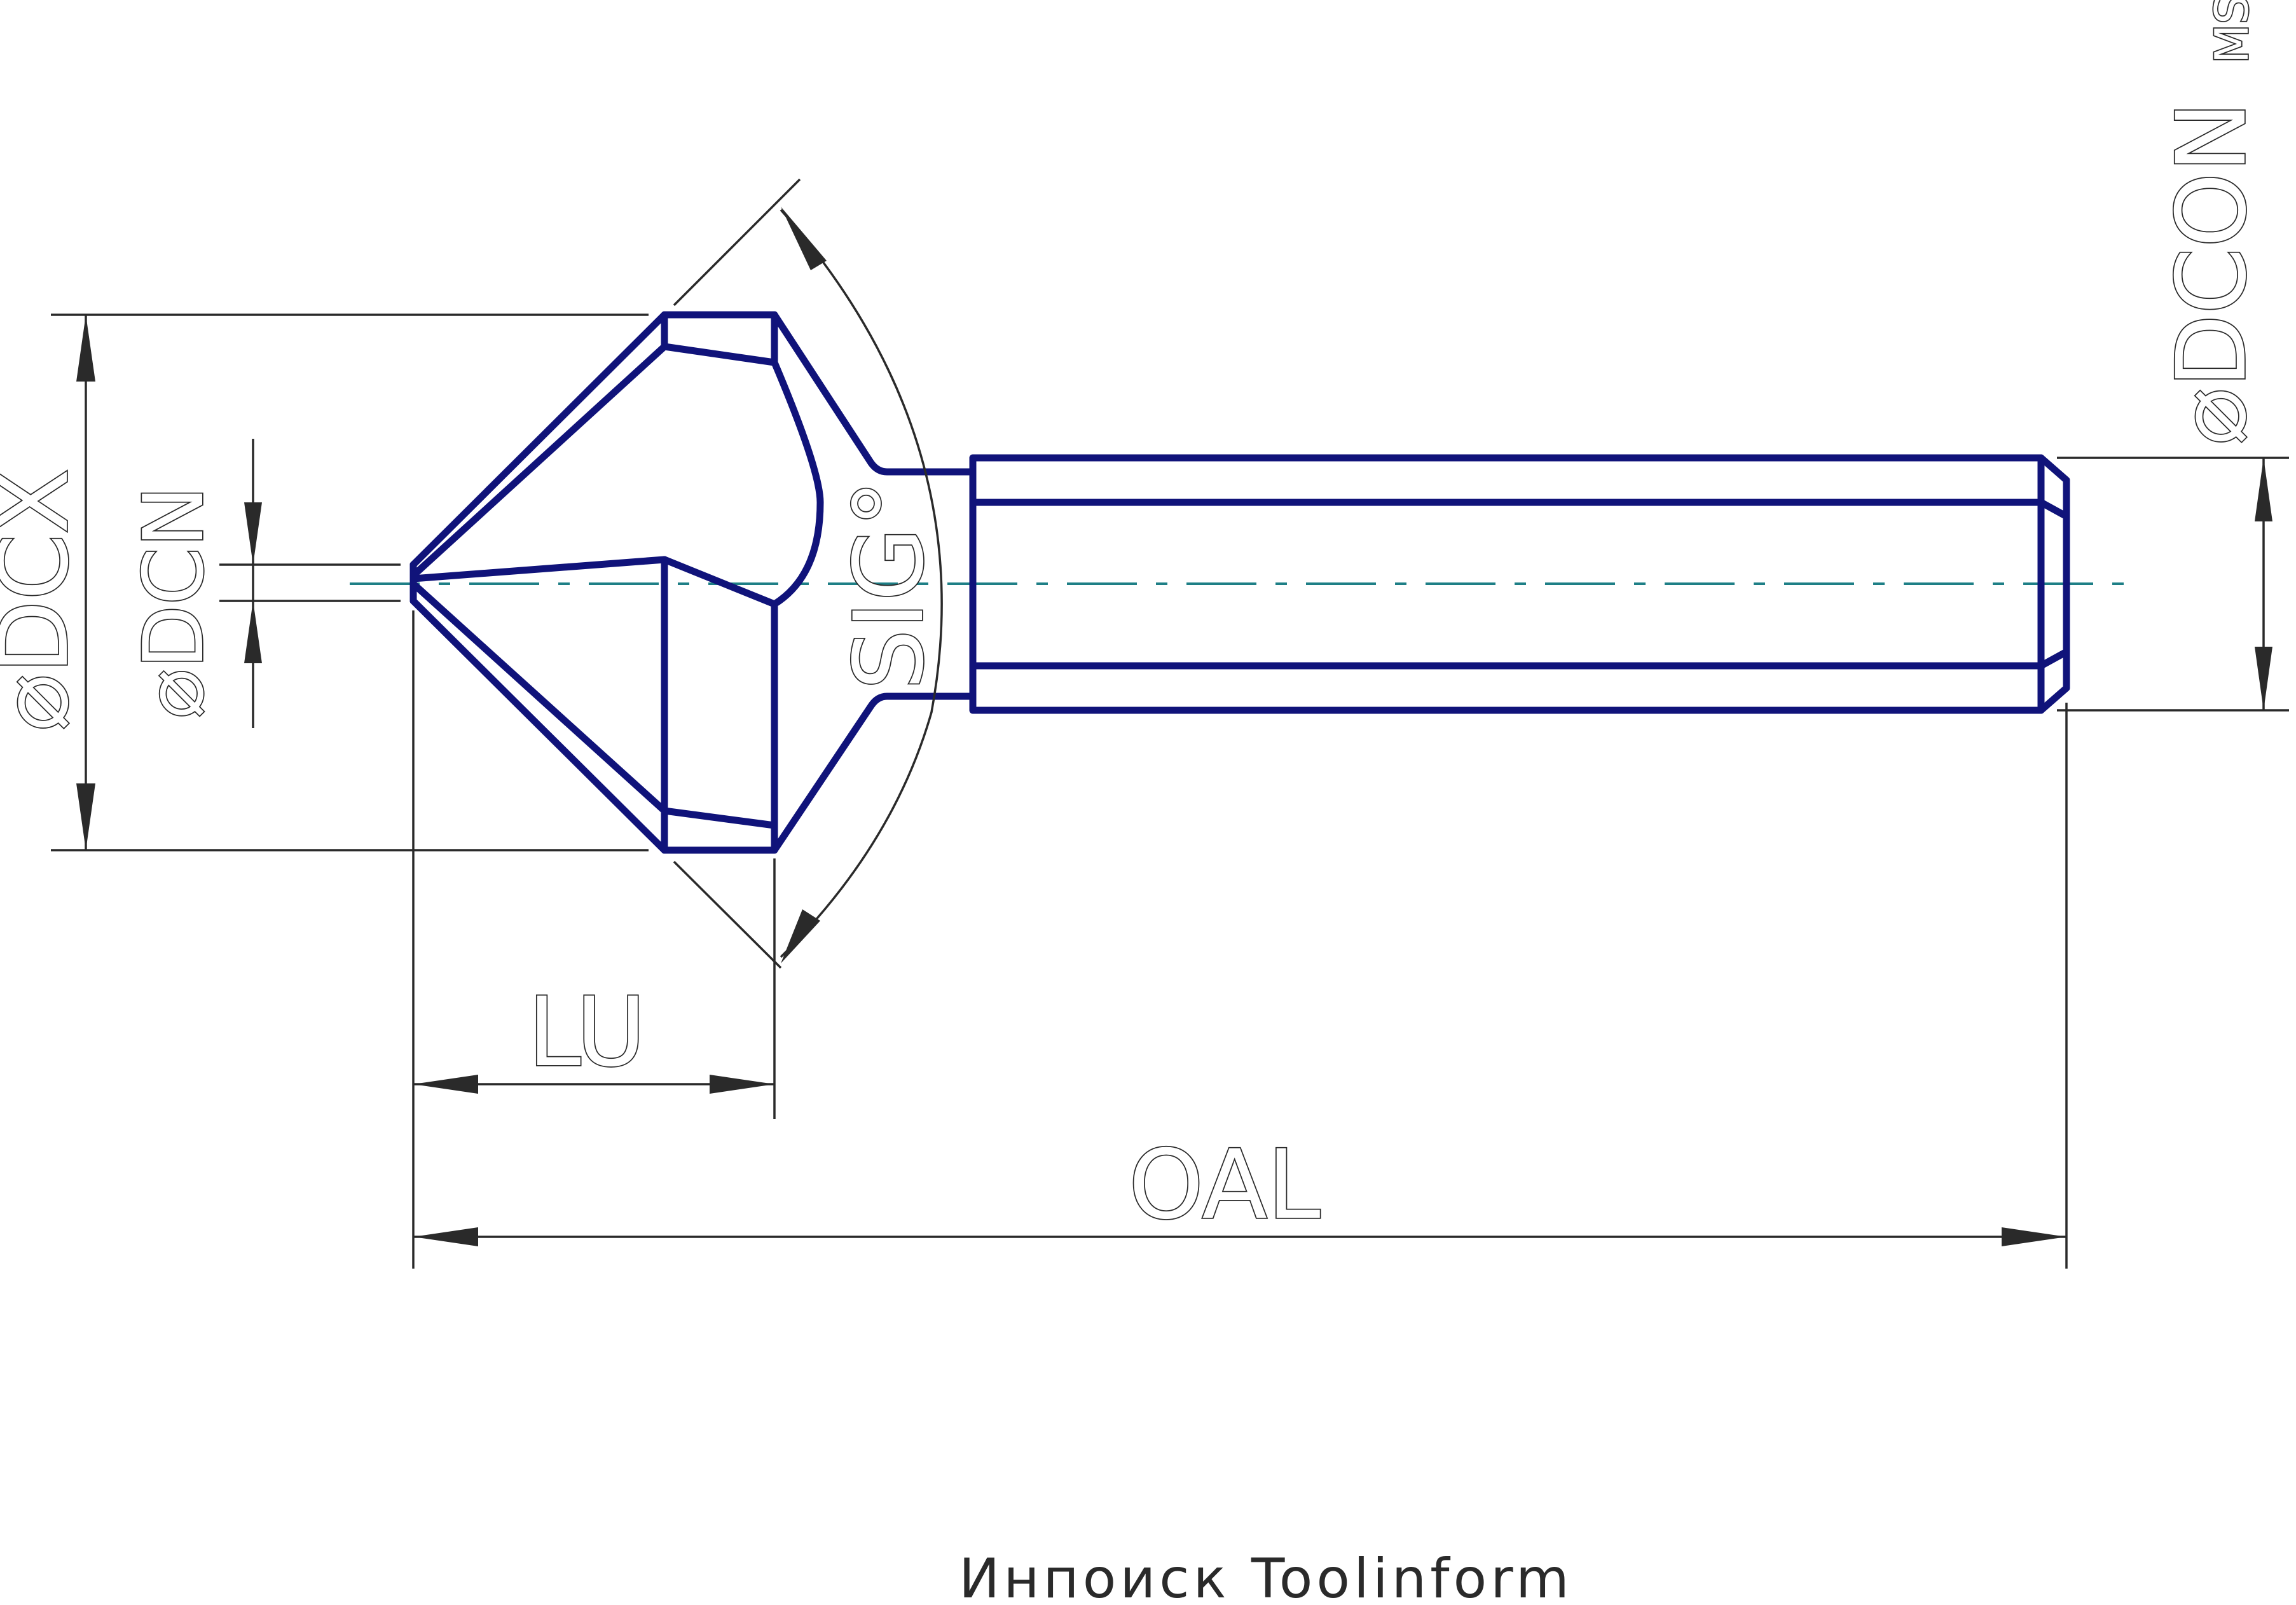  Describe the element at coordinates (2263, 489) in the screenshot. I see `dcon-arrow-top` at that location.